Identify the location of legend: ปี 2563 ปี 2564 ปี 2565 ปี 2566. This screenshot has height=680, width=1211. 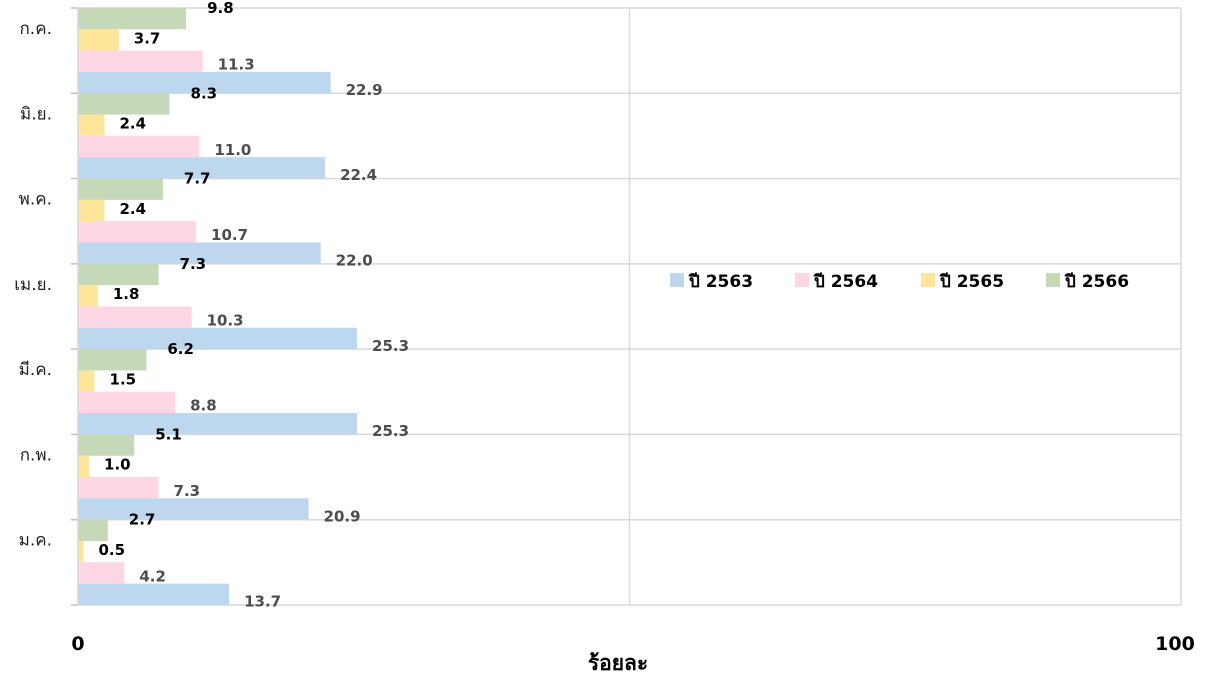
(899, 281).